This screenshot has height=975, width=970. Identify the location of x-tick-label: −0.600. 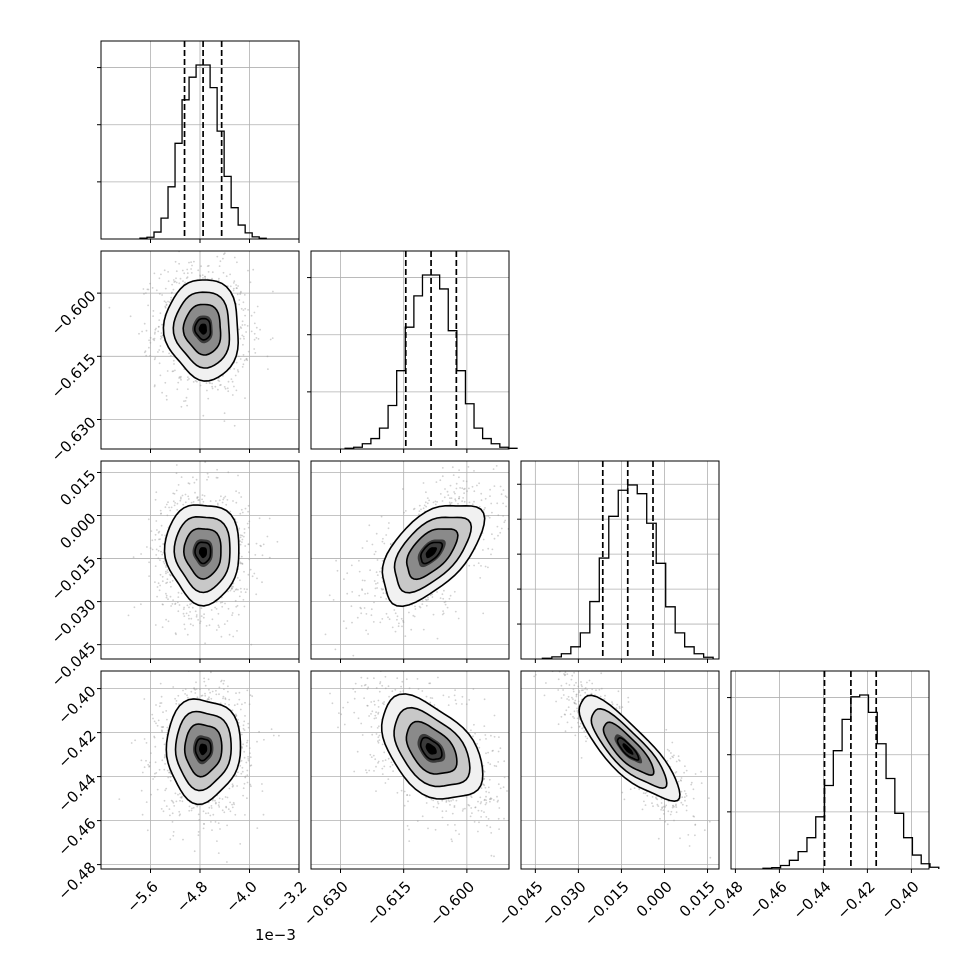
(452, 904).